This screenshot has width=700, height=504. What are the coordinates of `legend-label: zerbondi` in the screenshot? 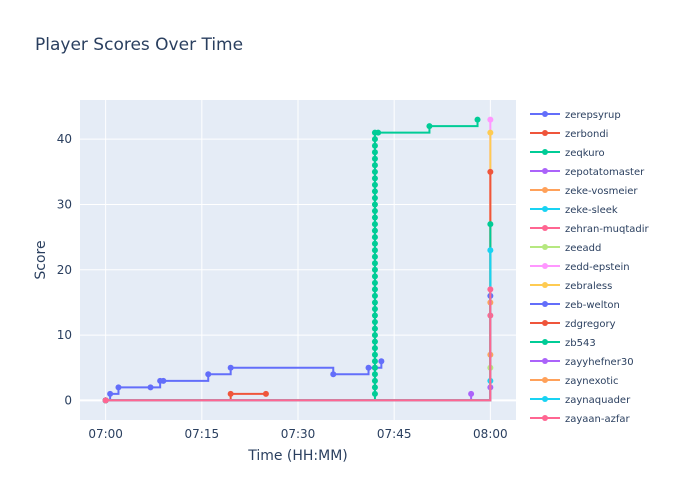 It's located at (586, 134).